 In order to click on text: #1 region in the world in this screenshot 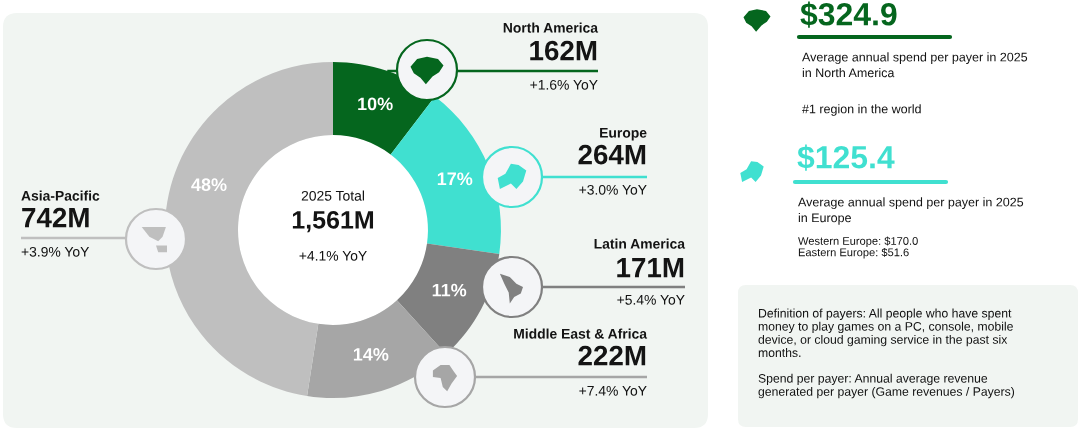, I will do `click(861, 110)`.